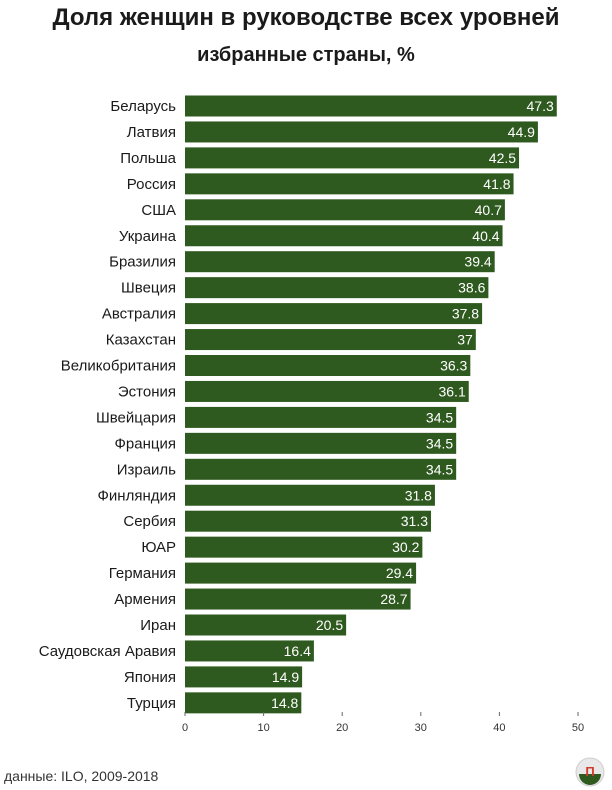  Describe the element at coordinates (414, 521) in the screenshot. I see `value-label: 31.3` at that location.